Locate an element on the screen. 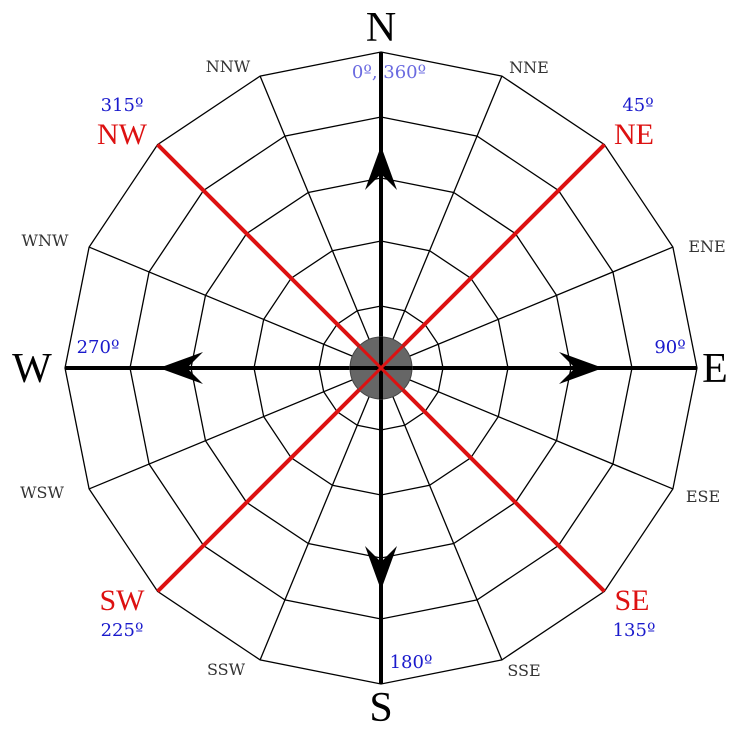  west-arrowhead is located at coordinates (181, 368).